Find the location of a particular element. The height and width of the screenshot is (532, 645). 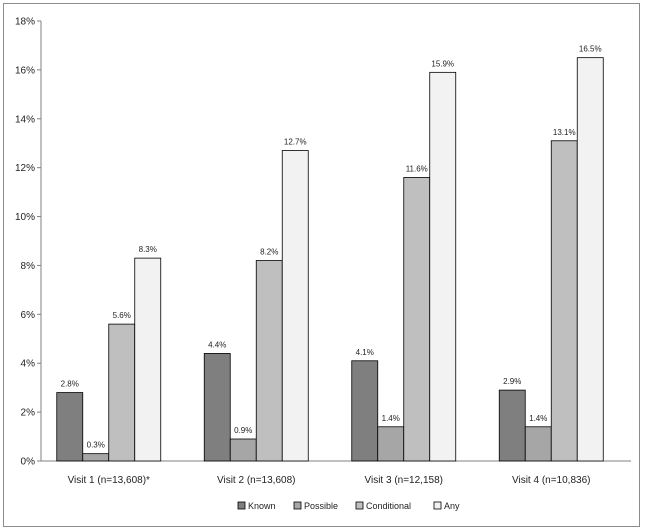

legend-label: Any is located at coordinates (452, 506).